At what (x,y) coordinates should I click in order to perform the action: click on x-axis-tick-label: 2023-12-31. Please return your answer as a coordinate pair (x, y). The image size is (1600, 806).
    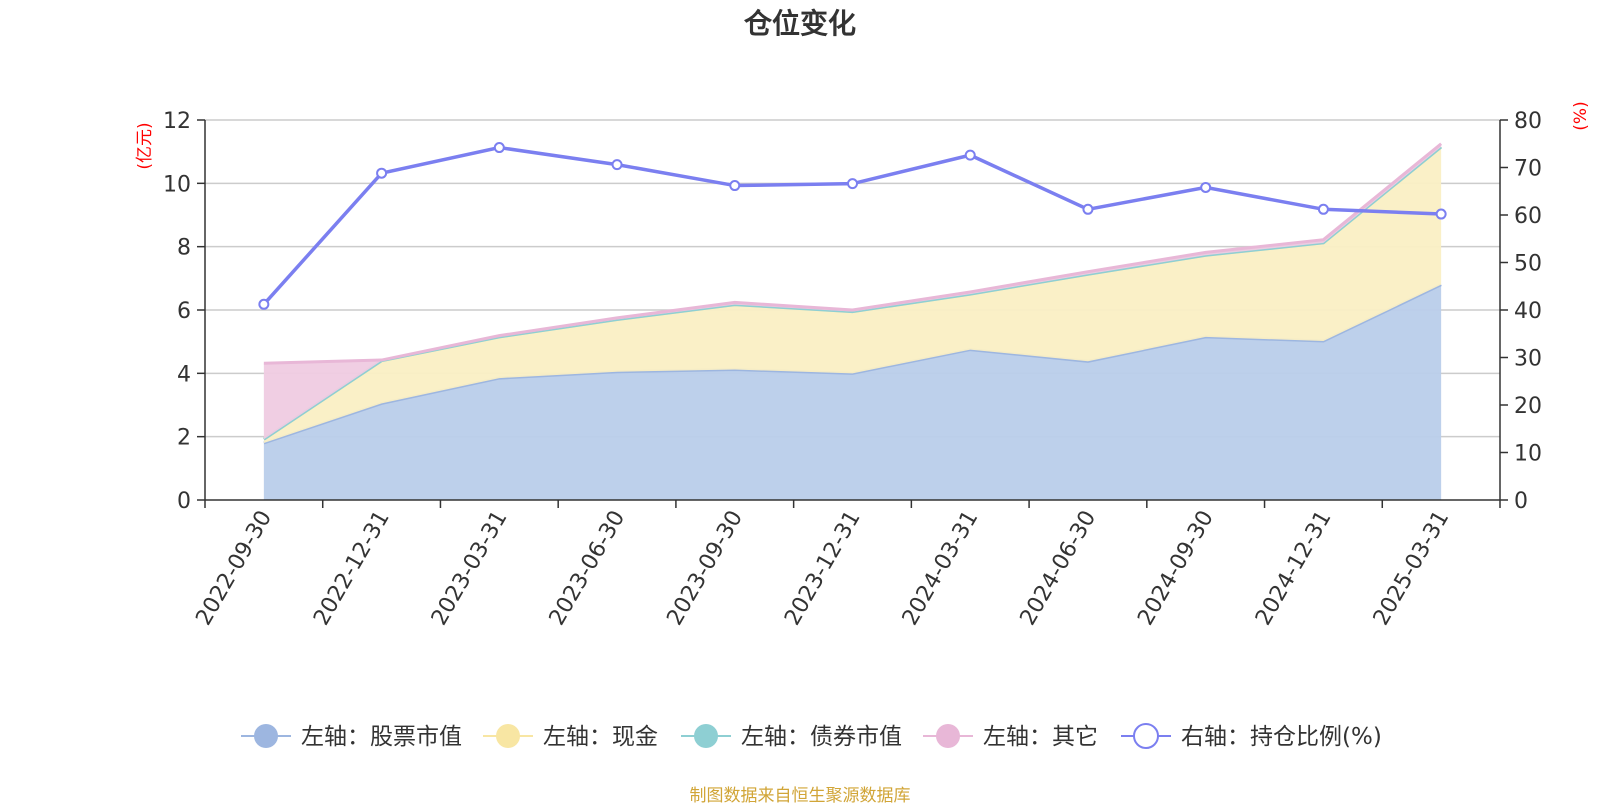
    Looking at the image, I should click on (823, 568).